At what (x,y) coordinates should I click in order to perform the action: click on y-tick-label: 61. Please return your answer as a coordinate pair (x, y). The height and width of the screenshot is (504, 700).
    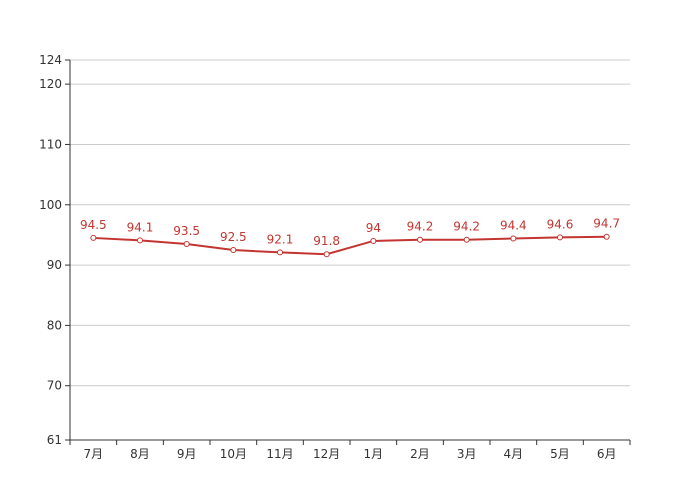
    Looking at the image, I should click on (54, 440).